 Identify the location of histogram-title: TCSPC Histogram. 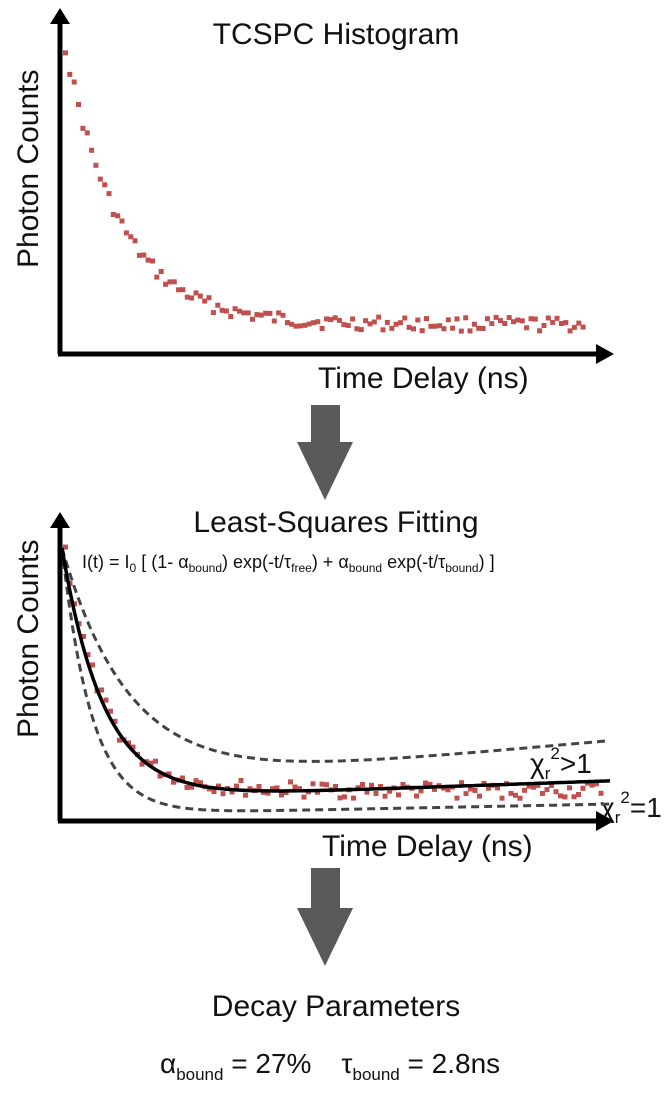
(336, 34).